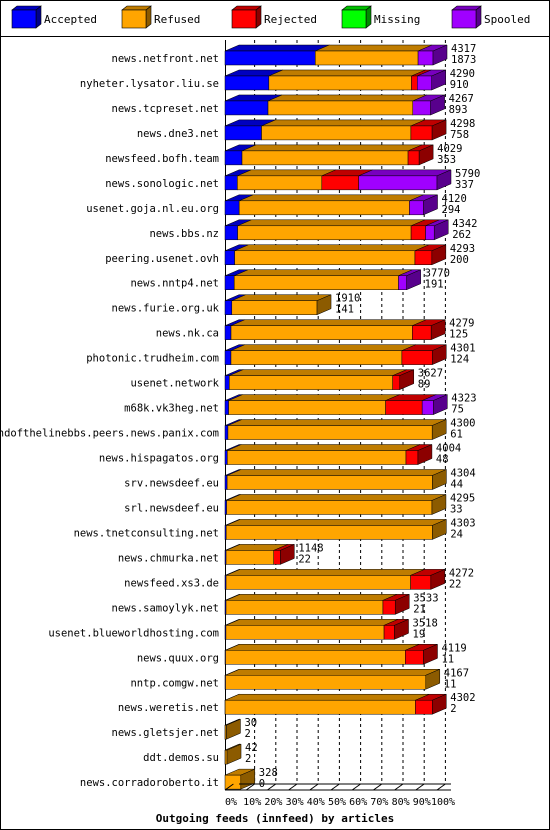 The height and width of the screenshot is (830, 550). Describe the element at coordinates (451, 210) in the screenshot. I see `accepted-value-label: 294` at that location.